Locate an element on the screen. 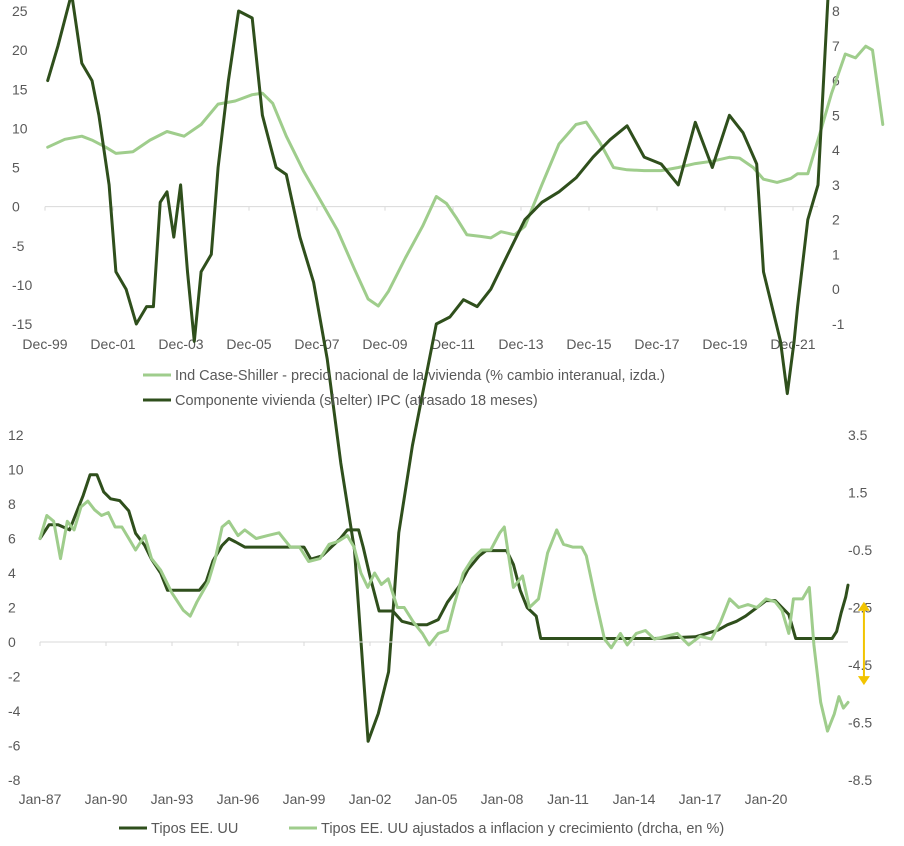 Image resolution: width=904 pixels, height=846 pixels. x-tick-label: Dec-17 is located at coordinates (656, 344).